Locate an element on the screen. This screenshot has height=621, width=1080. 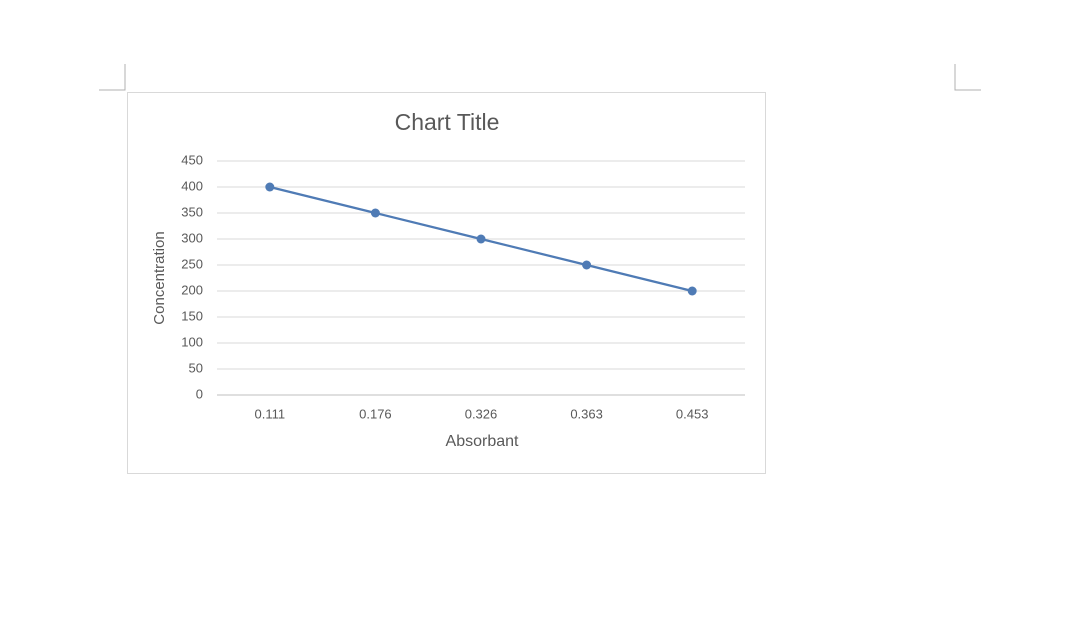
y-tick-label: 100 is located at coordinates (192, 341).